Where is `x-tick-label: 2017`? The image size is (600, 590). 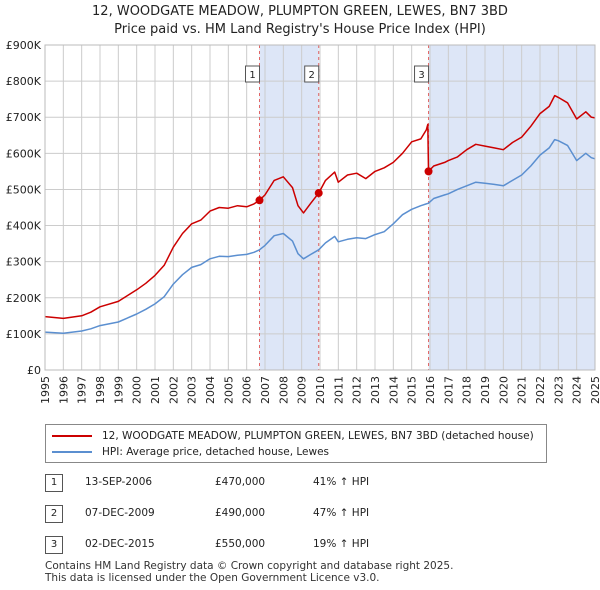
x-tick-label: 2017 is located at coordinates (448, 390).